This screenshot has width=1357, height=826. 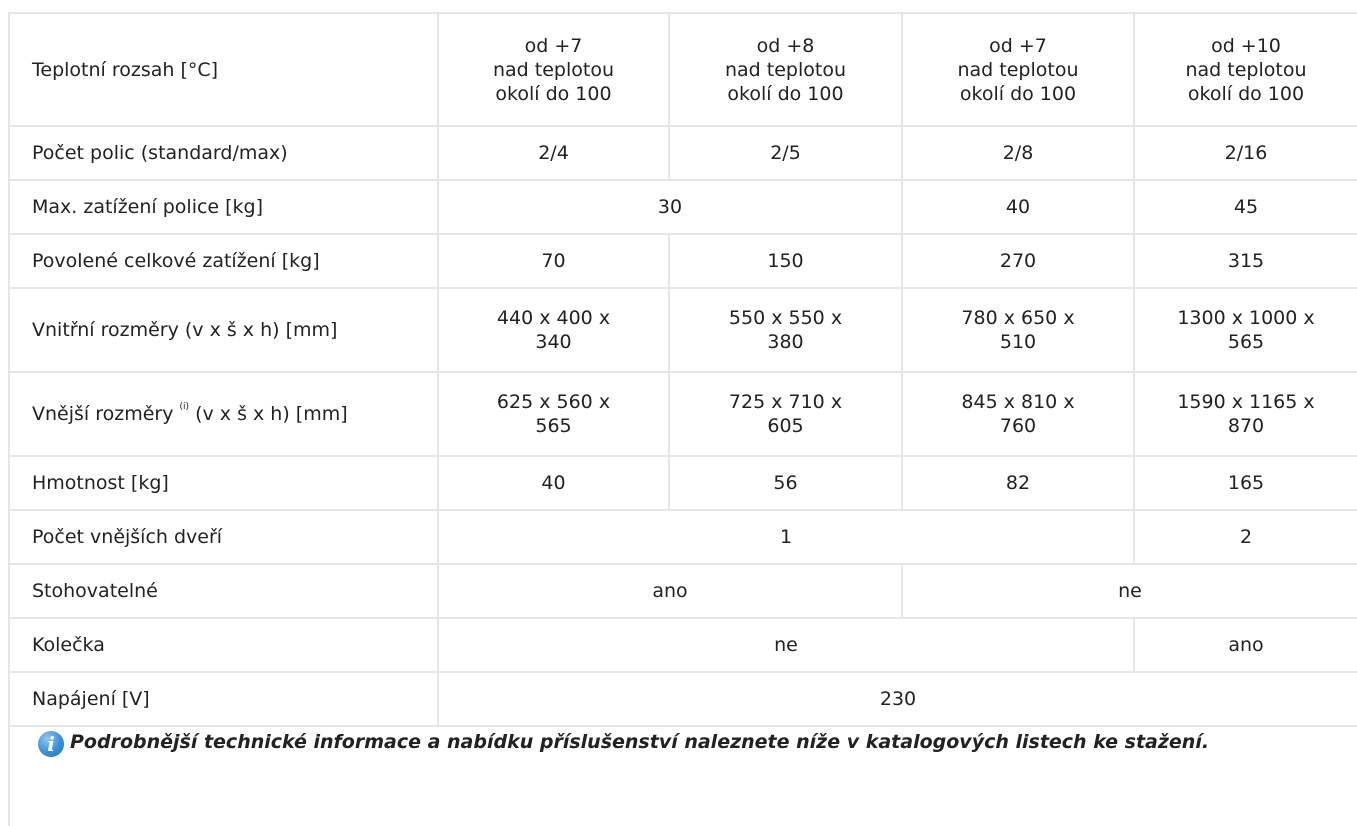 What do you see at coordinates (1018, 483) in the screenshot?
I see `table-cell: 82` at bounding box center [1018, 483].